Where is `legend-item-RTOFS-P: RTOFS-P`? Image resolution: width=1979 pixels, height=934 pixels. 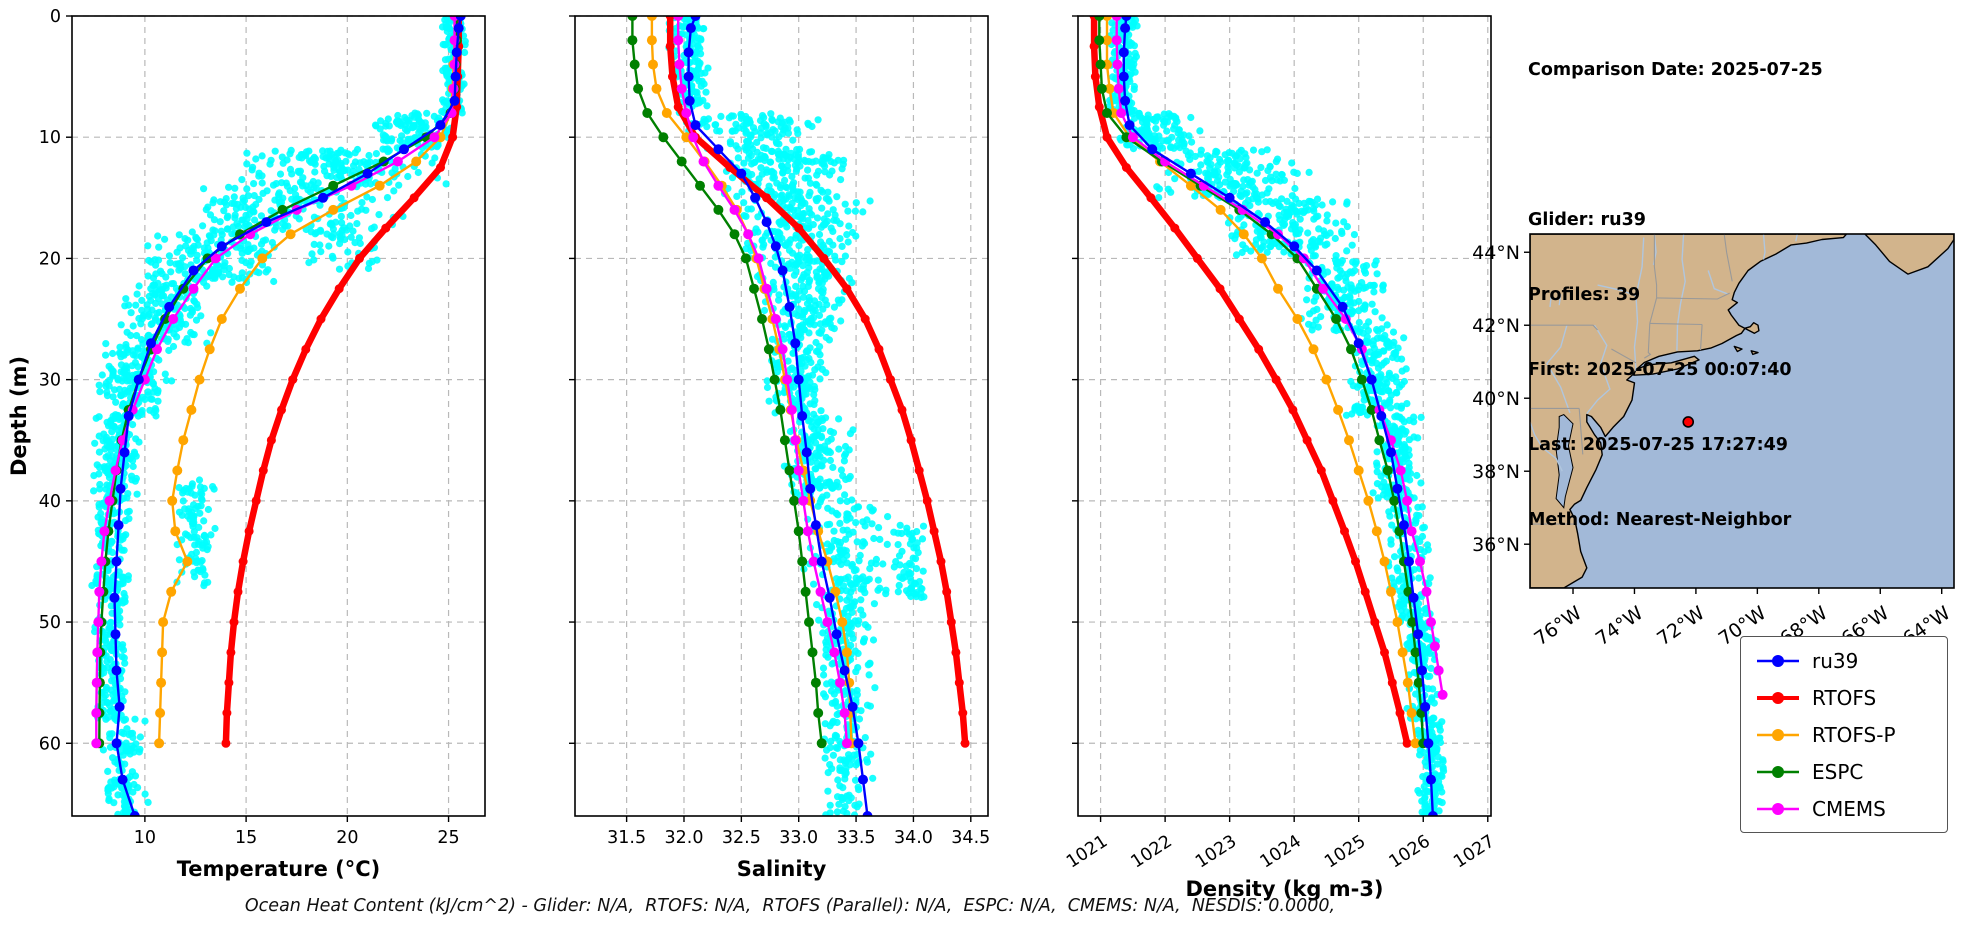 legend-item-RTOFS-P: RTOFS-P is located at coordinates (1844, 734).